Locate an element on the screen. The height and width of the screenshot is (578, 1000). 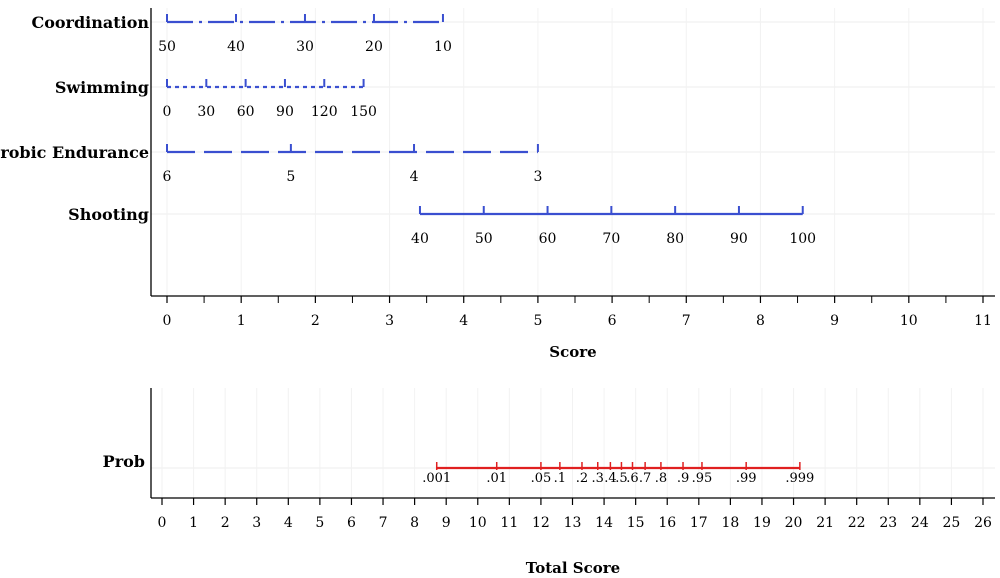
prob-tick-label: .1 is located at coordinates (560, 478).